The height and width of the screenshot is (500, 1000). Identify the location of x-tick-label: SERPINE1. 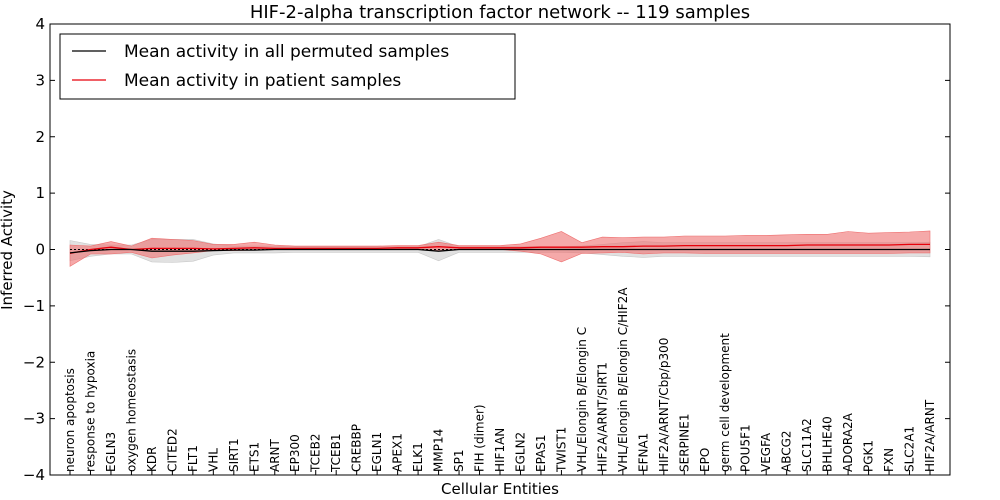
(684, 442).